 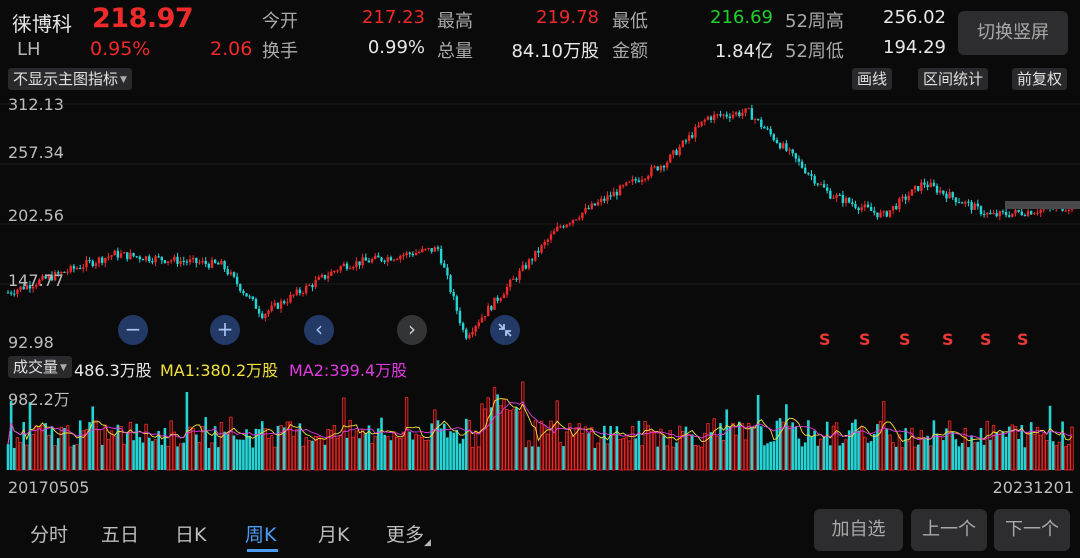 What do you see at coordinates (505, 330) in the screenshot?
I see `collapse-chart-button` at bounding box center [505, 330].